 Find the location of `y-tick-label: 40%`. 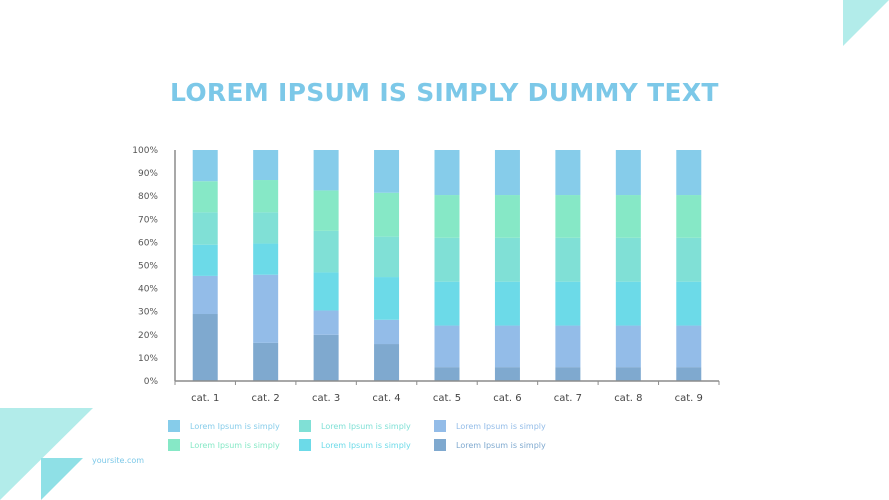

y-tick-label: 40% is located at coordinates (148, 290).